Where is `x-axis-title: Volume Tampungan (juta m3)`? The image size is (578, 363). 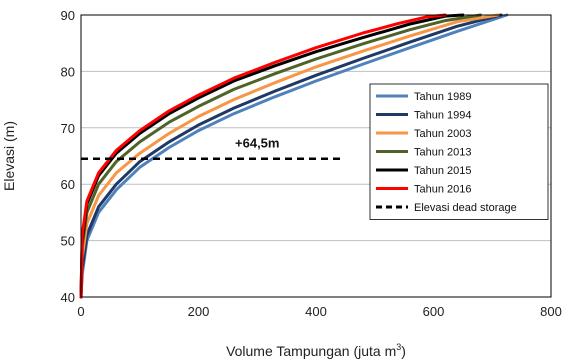
x-axis-title: Volume Tampungan (juta m3) is located at coordinates (316, 350).